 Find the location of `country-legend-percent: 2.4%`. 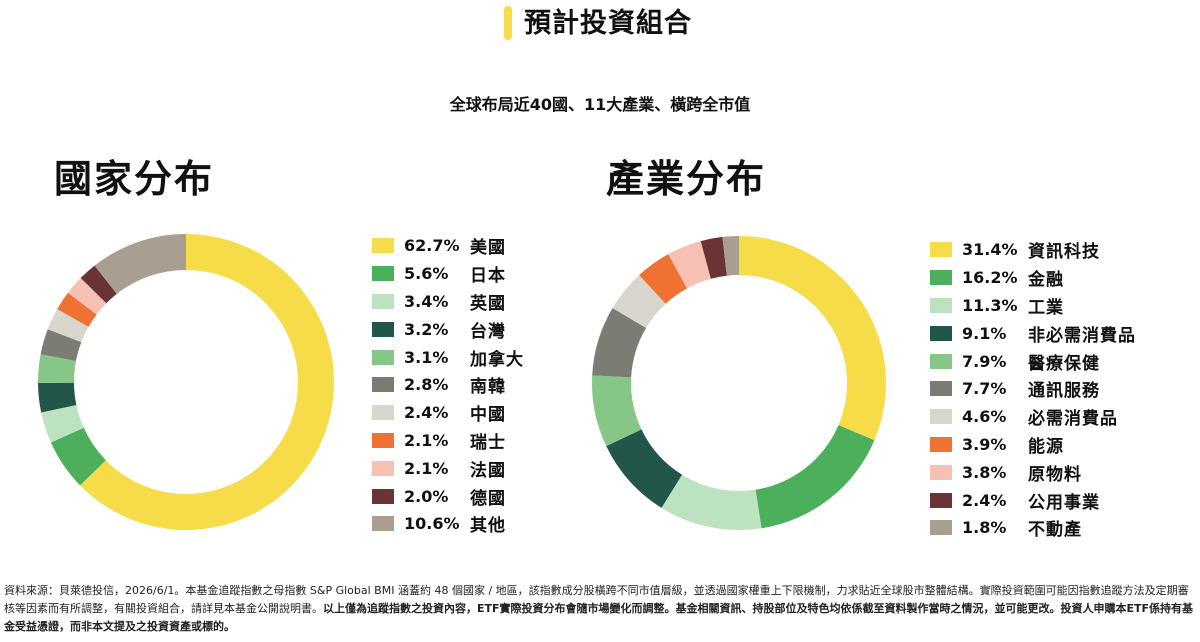

country-legend-percent: 2.4% is located at coordinates (426, 413).